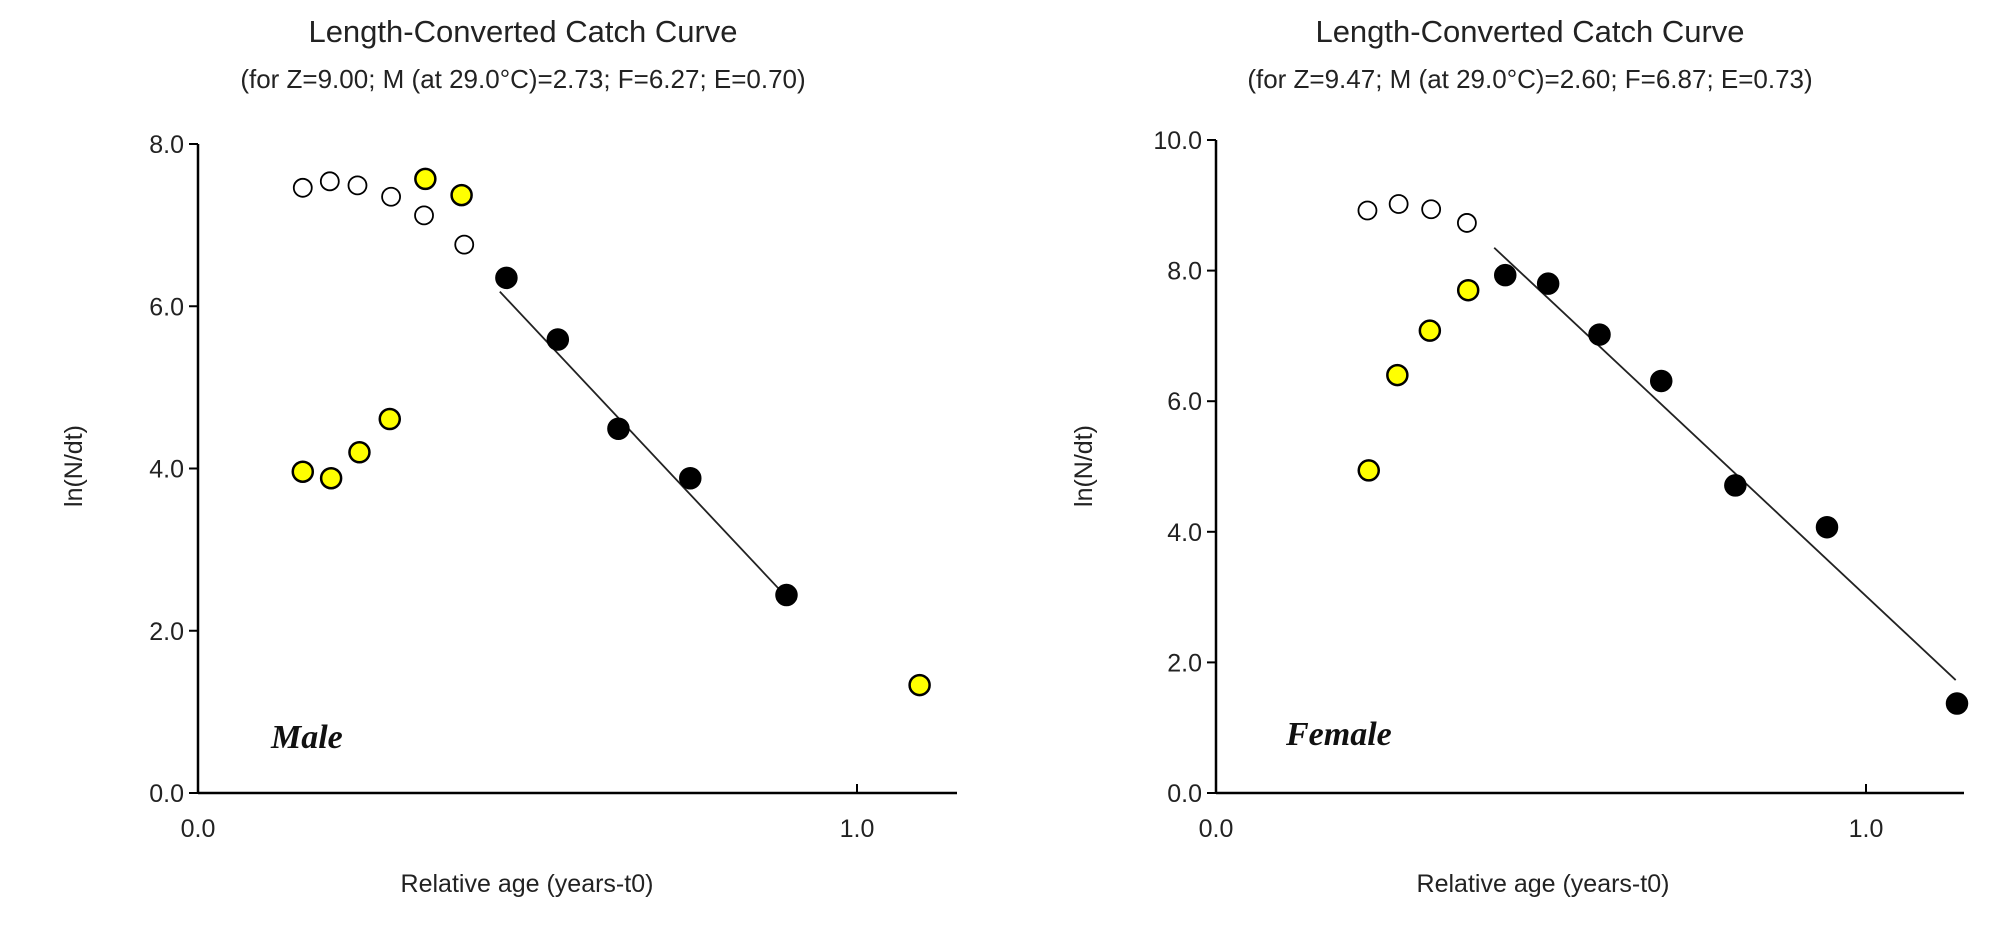 The image size is (2000, 939). Describe the element at coordinates (1177, 141) in the screenshot. I see `y-tick-label: 10.0` at that location.